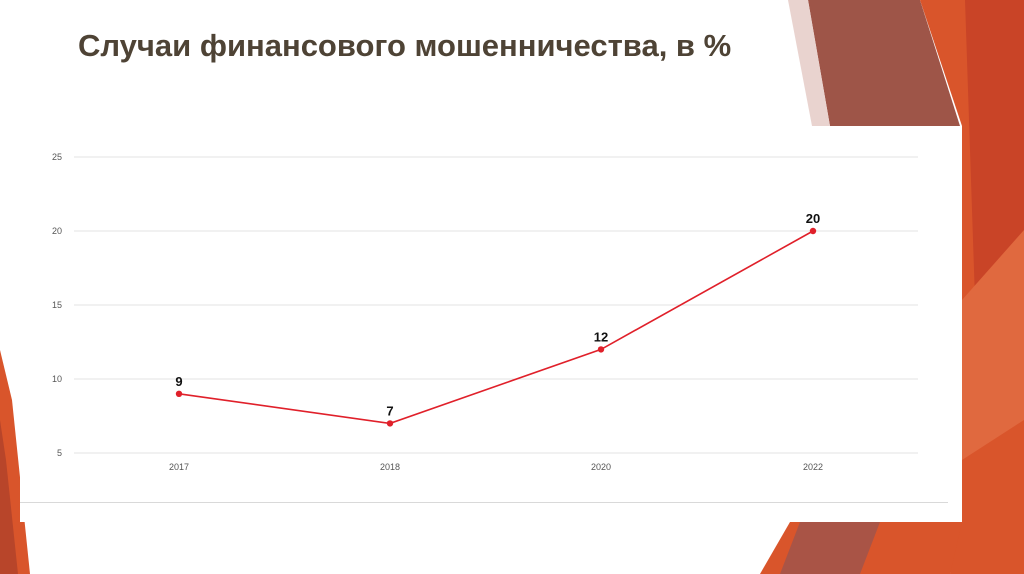 The width and height of the screenshot is (1024, 574). What do you see at coordinates (389, 410) in the screenshot?
I see `data-label-2018: 7` at bounding box center [389, 410].